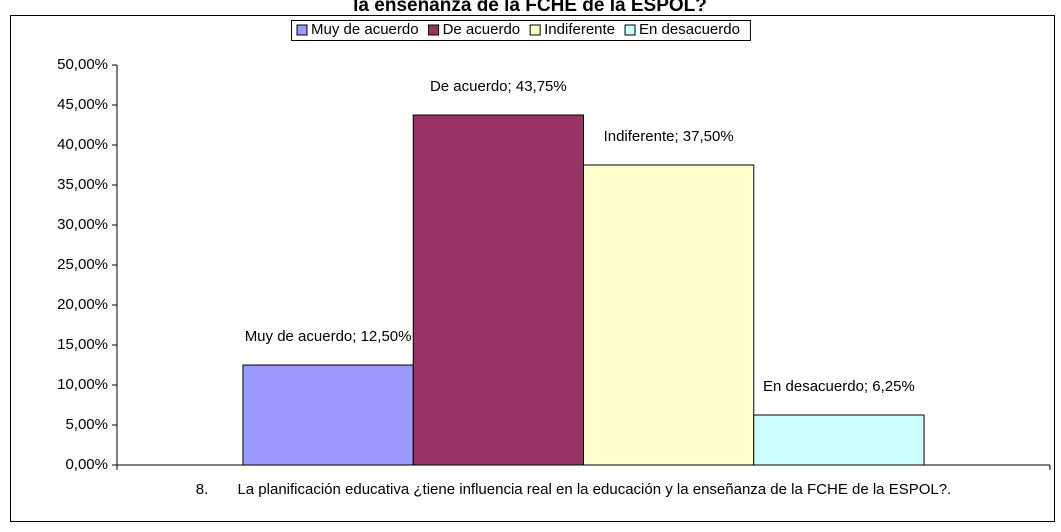  What do you see at coordinates (82, 344) in the screenshot?
I see `y-tick-label: 15,00%` at bounding box center [82, 344].